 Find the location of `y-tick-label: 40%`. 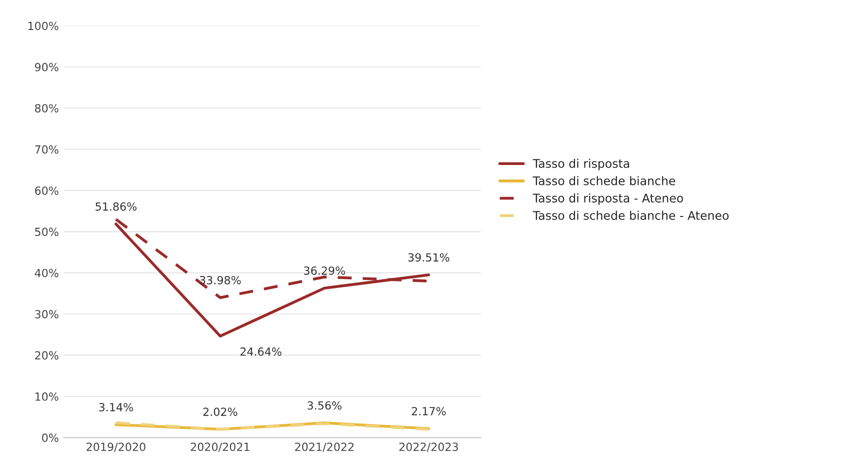

y-tick-label: 40% is located at coordinates (46, 273).